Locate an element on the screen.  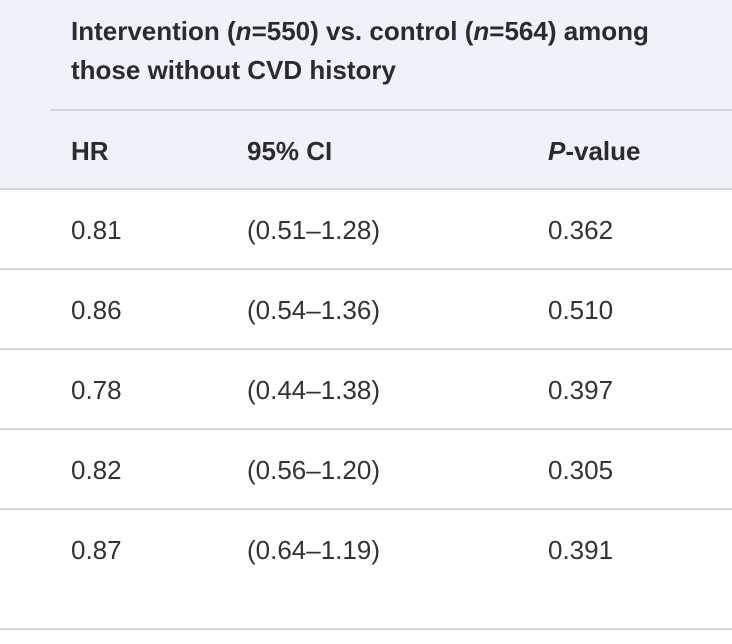
table-row: 0.86 (0.54–1.36) 0.510 is located at coordinates (366, 310).